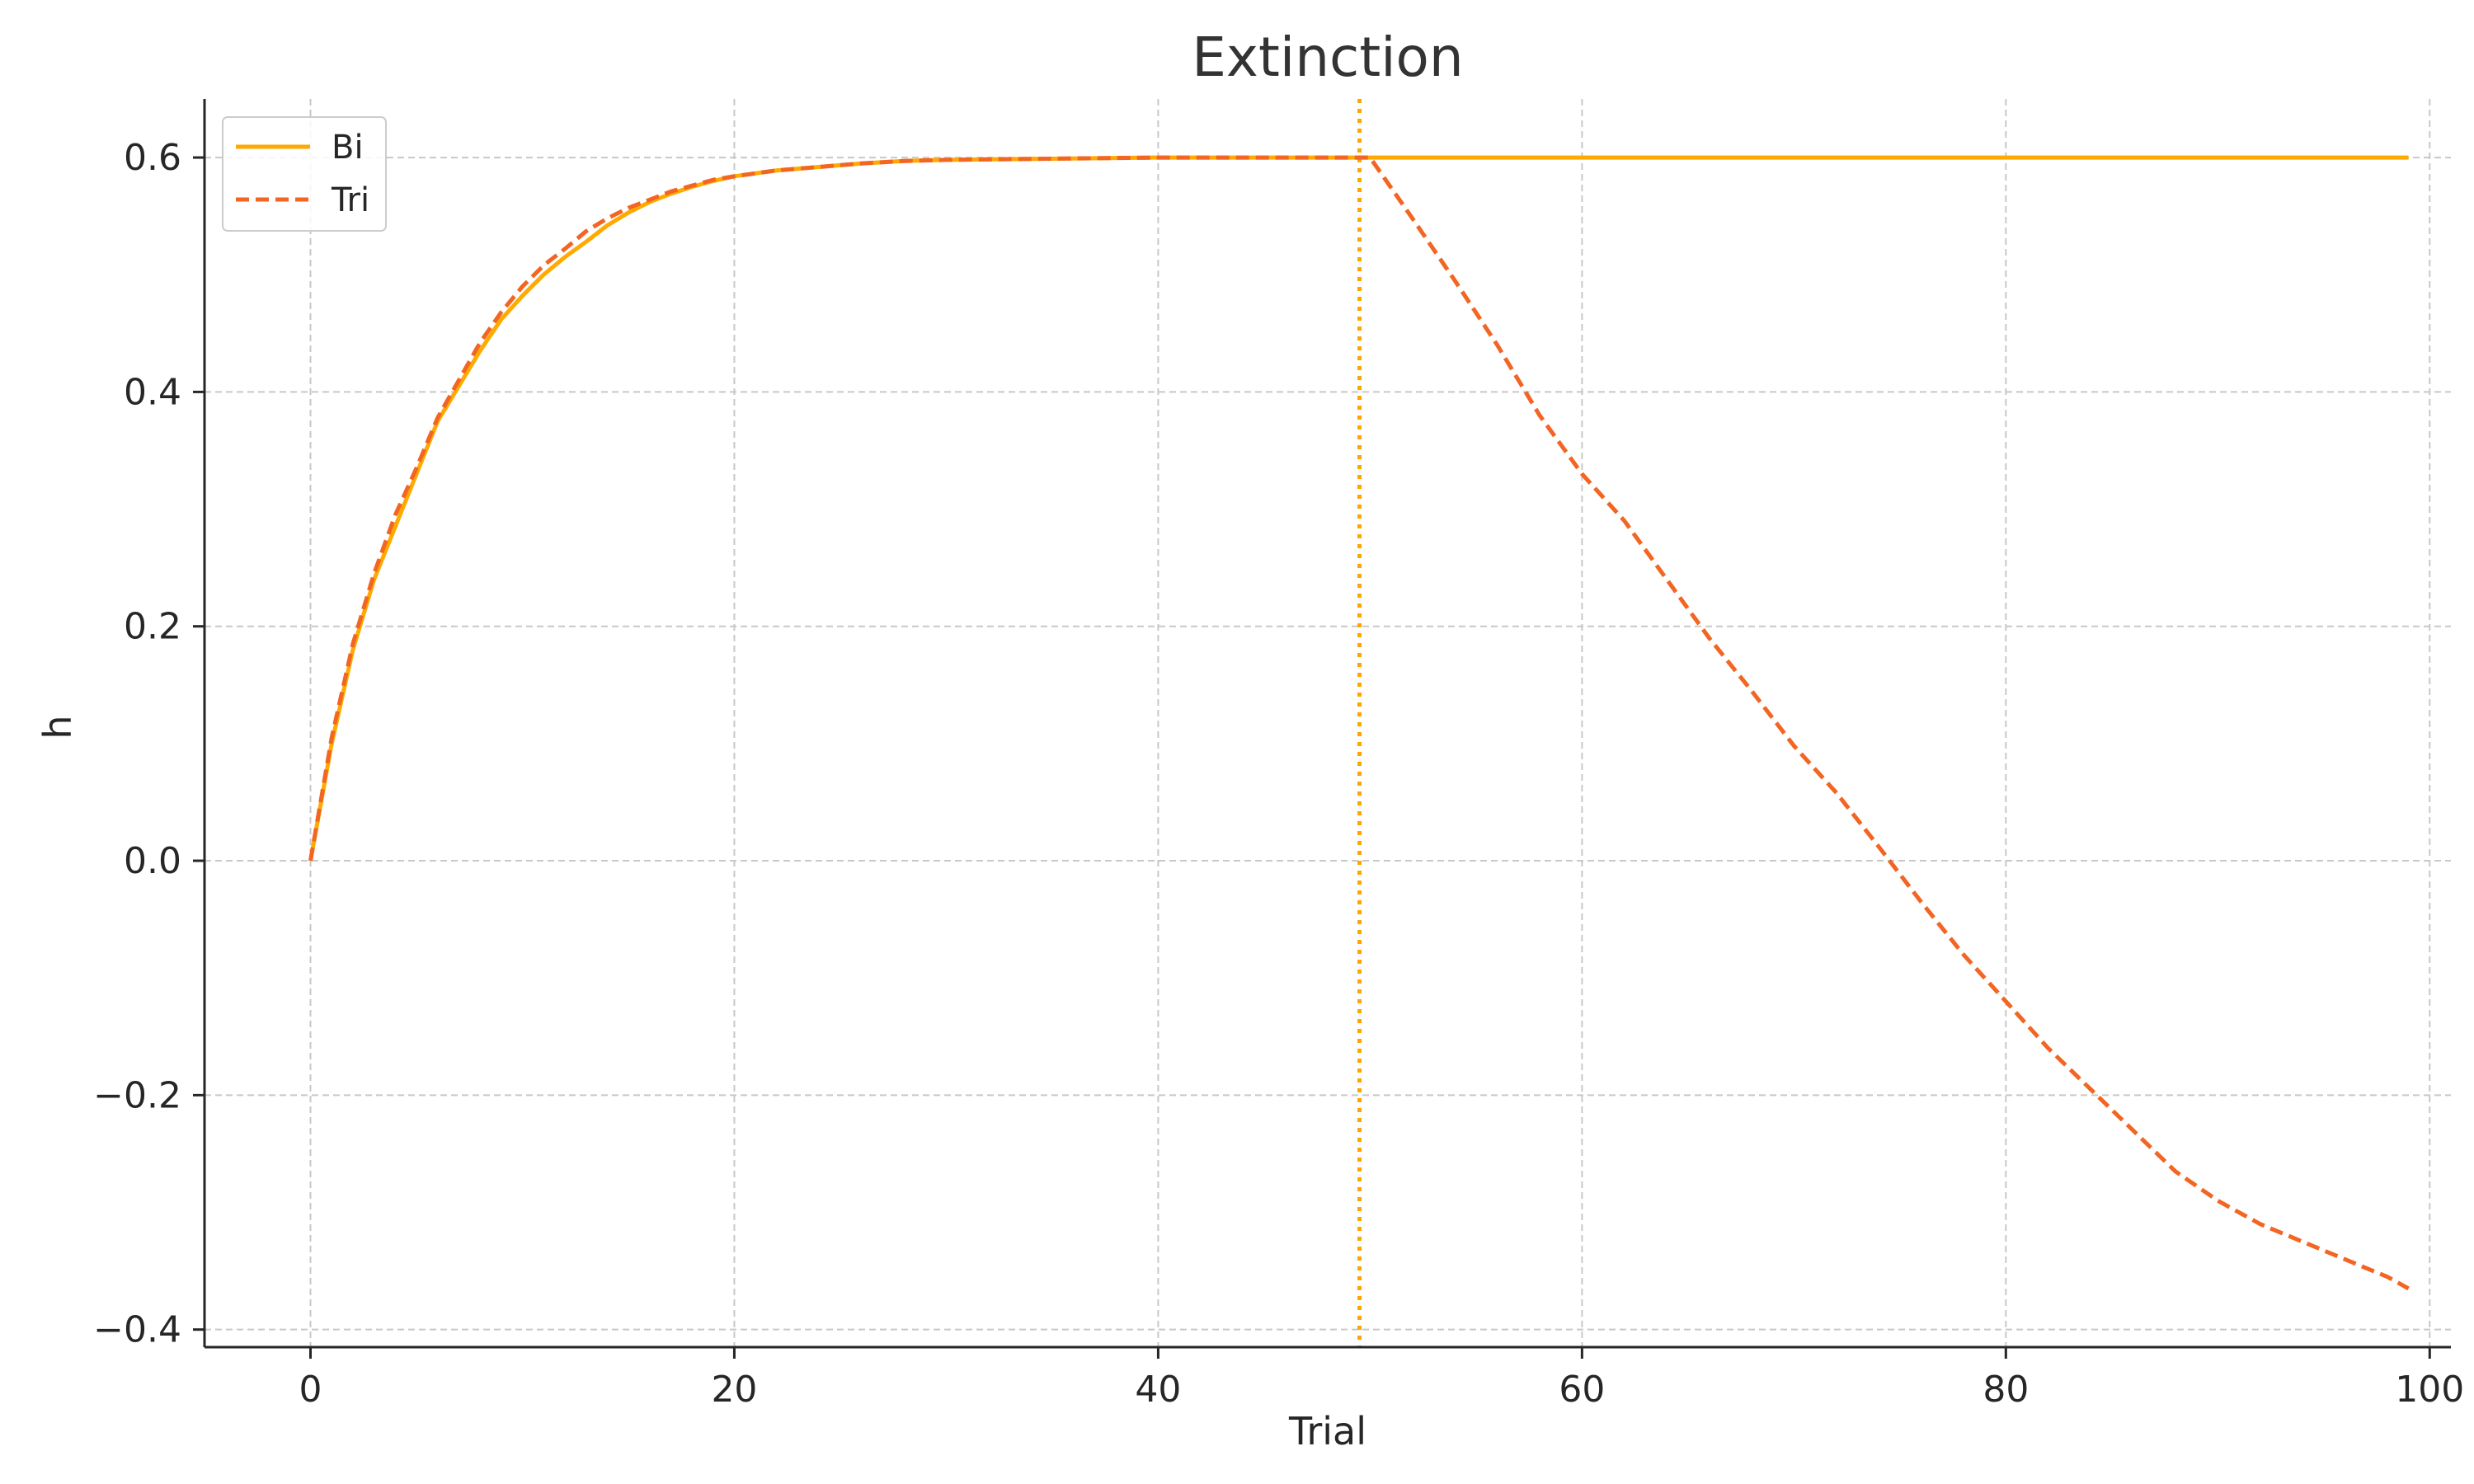 The image size is (2474, 1484). Describe the element at coordinates (2429, 1390) in the screenshot. I see `x-tick-label: 100` at that location.